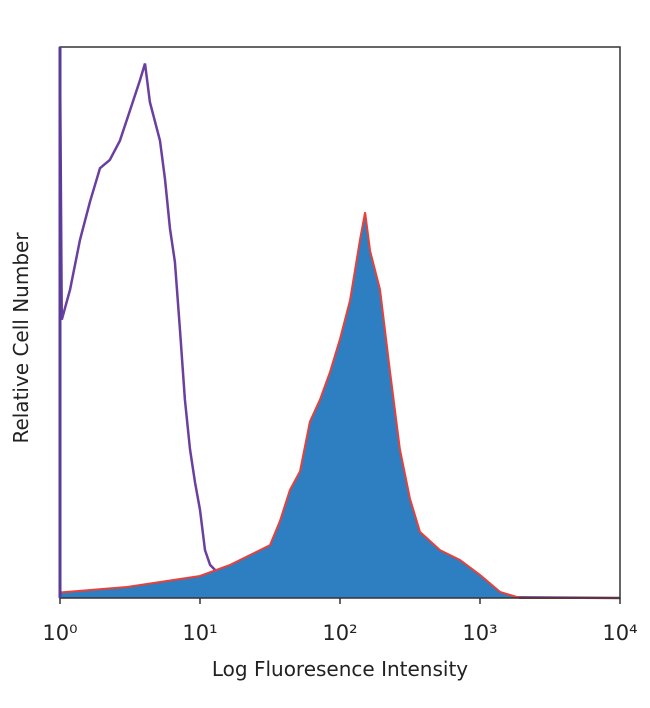 This screenshot has height=708, width=650. Describe the element at coordinates (479, 633) in the screenshot. I see `x-tick-label: 10³` at that location.